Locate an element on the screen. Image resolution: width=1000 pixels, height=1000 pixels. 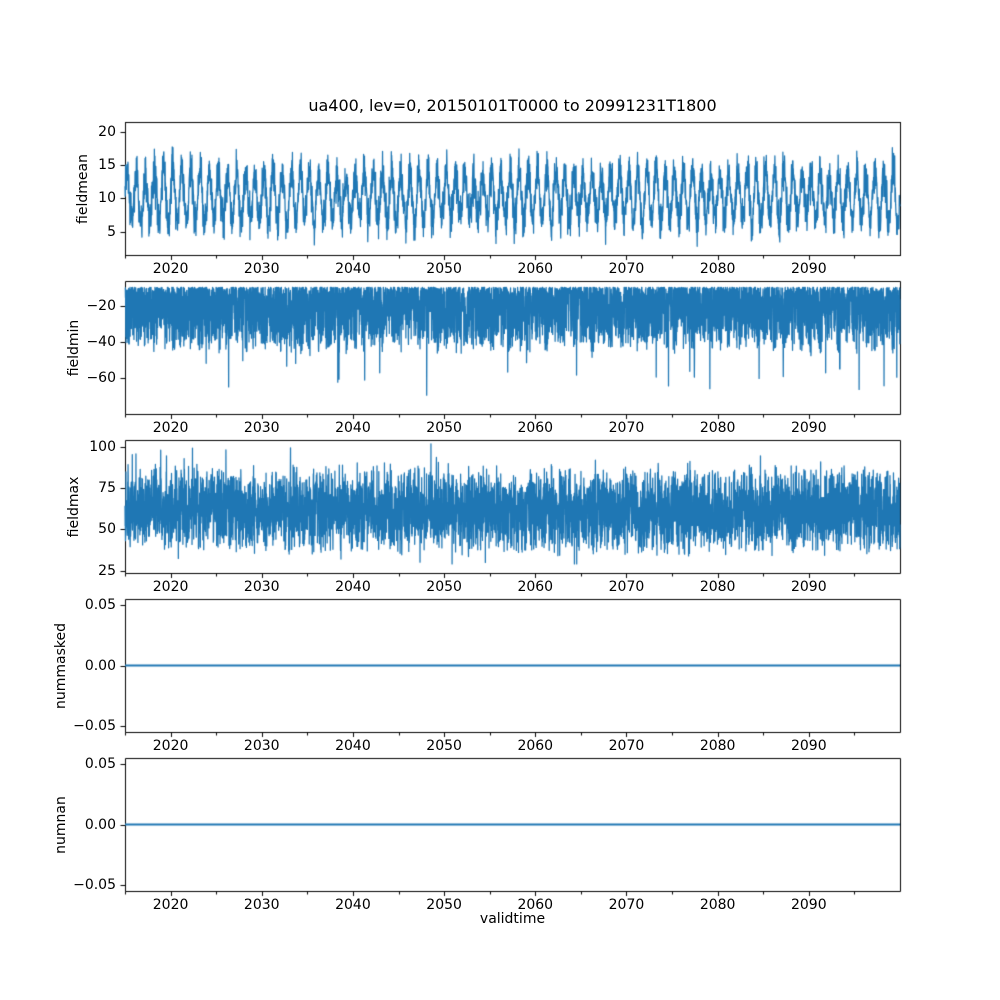
y-tick-label: 75 is located at coordinates (107, 488).